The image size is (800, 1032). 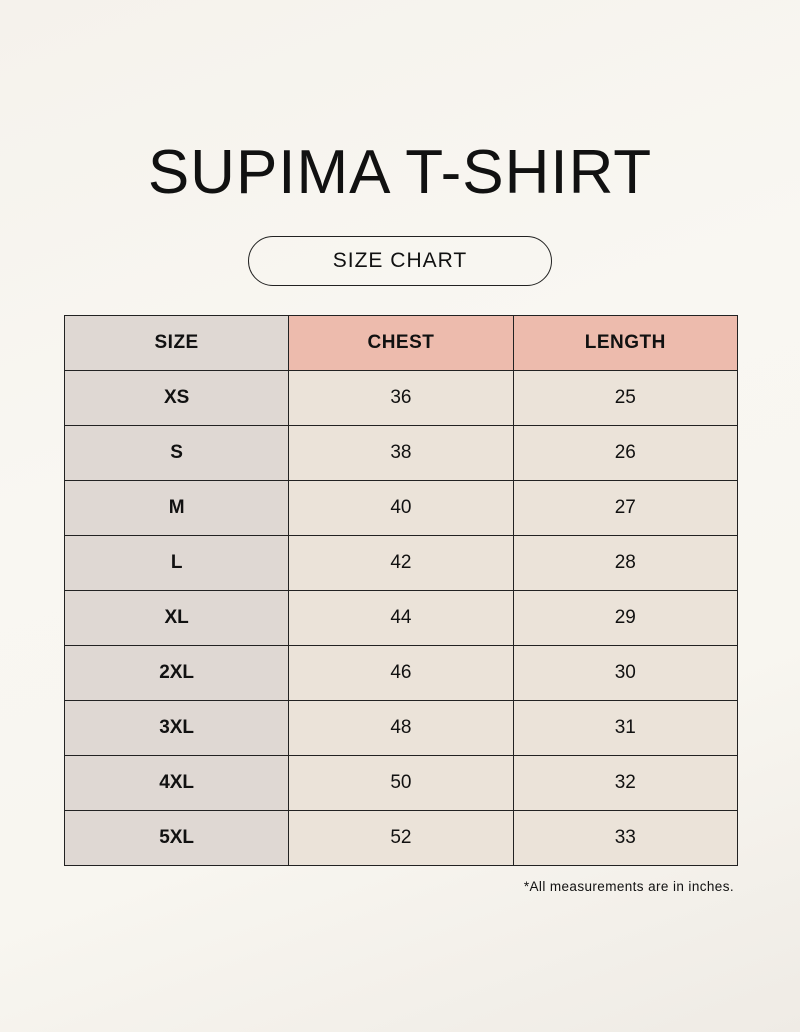 I want to click on chest-cell: 52, so click(x=401, y=838).